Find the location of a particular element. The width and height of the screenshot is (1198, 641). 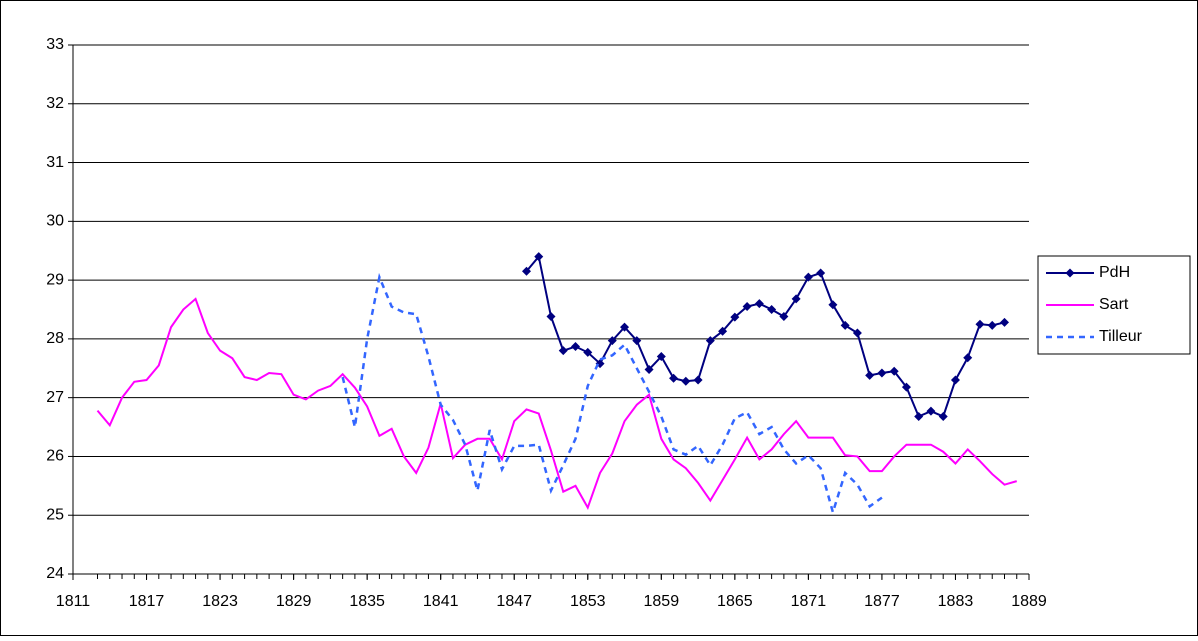

y-tick-label: 28 is located at coordinates (55, 338).